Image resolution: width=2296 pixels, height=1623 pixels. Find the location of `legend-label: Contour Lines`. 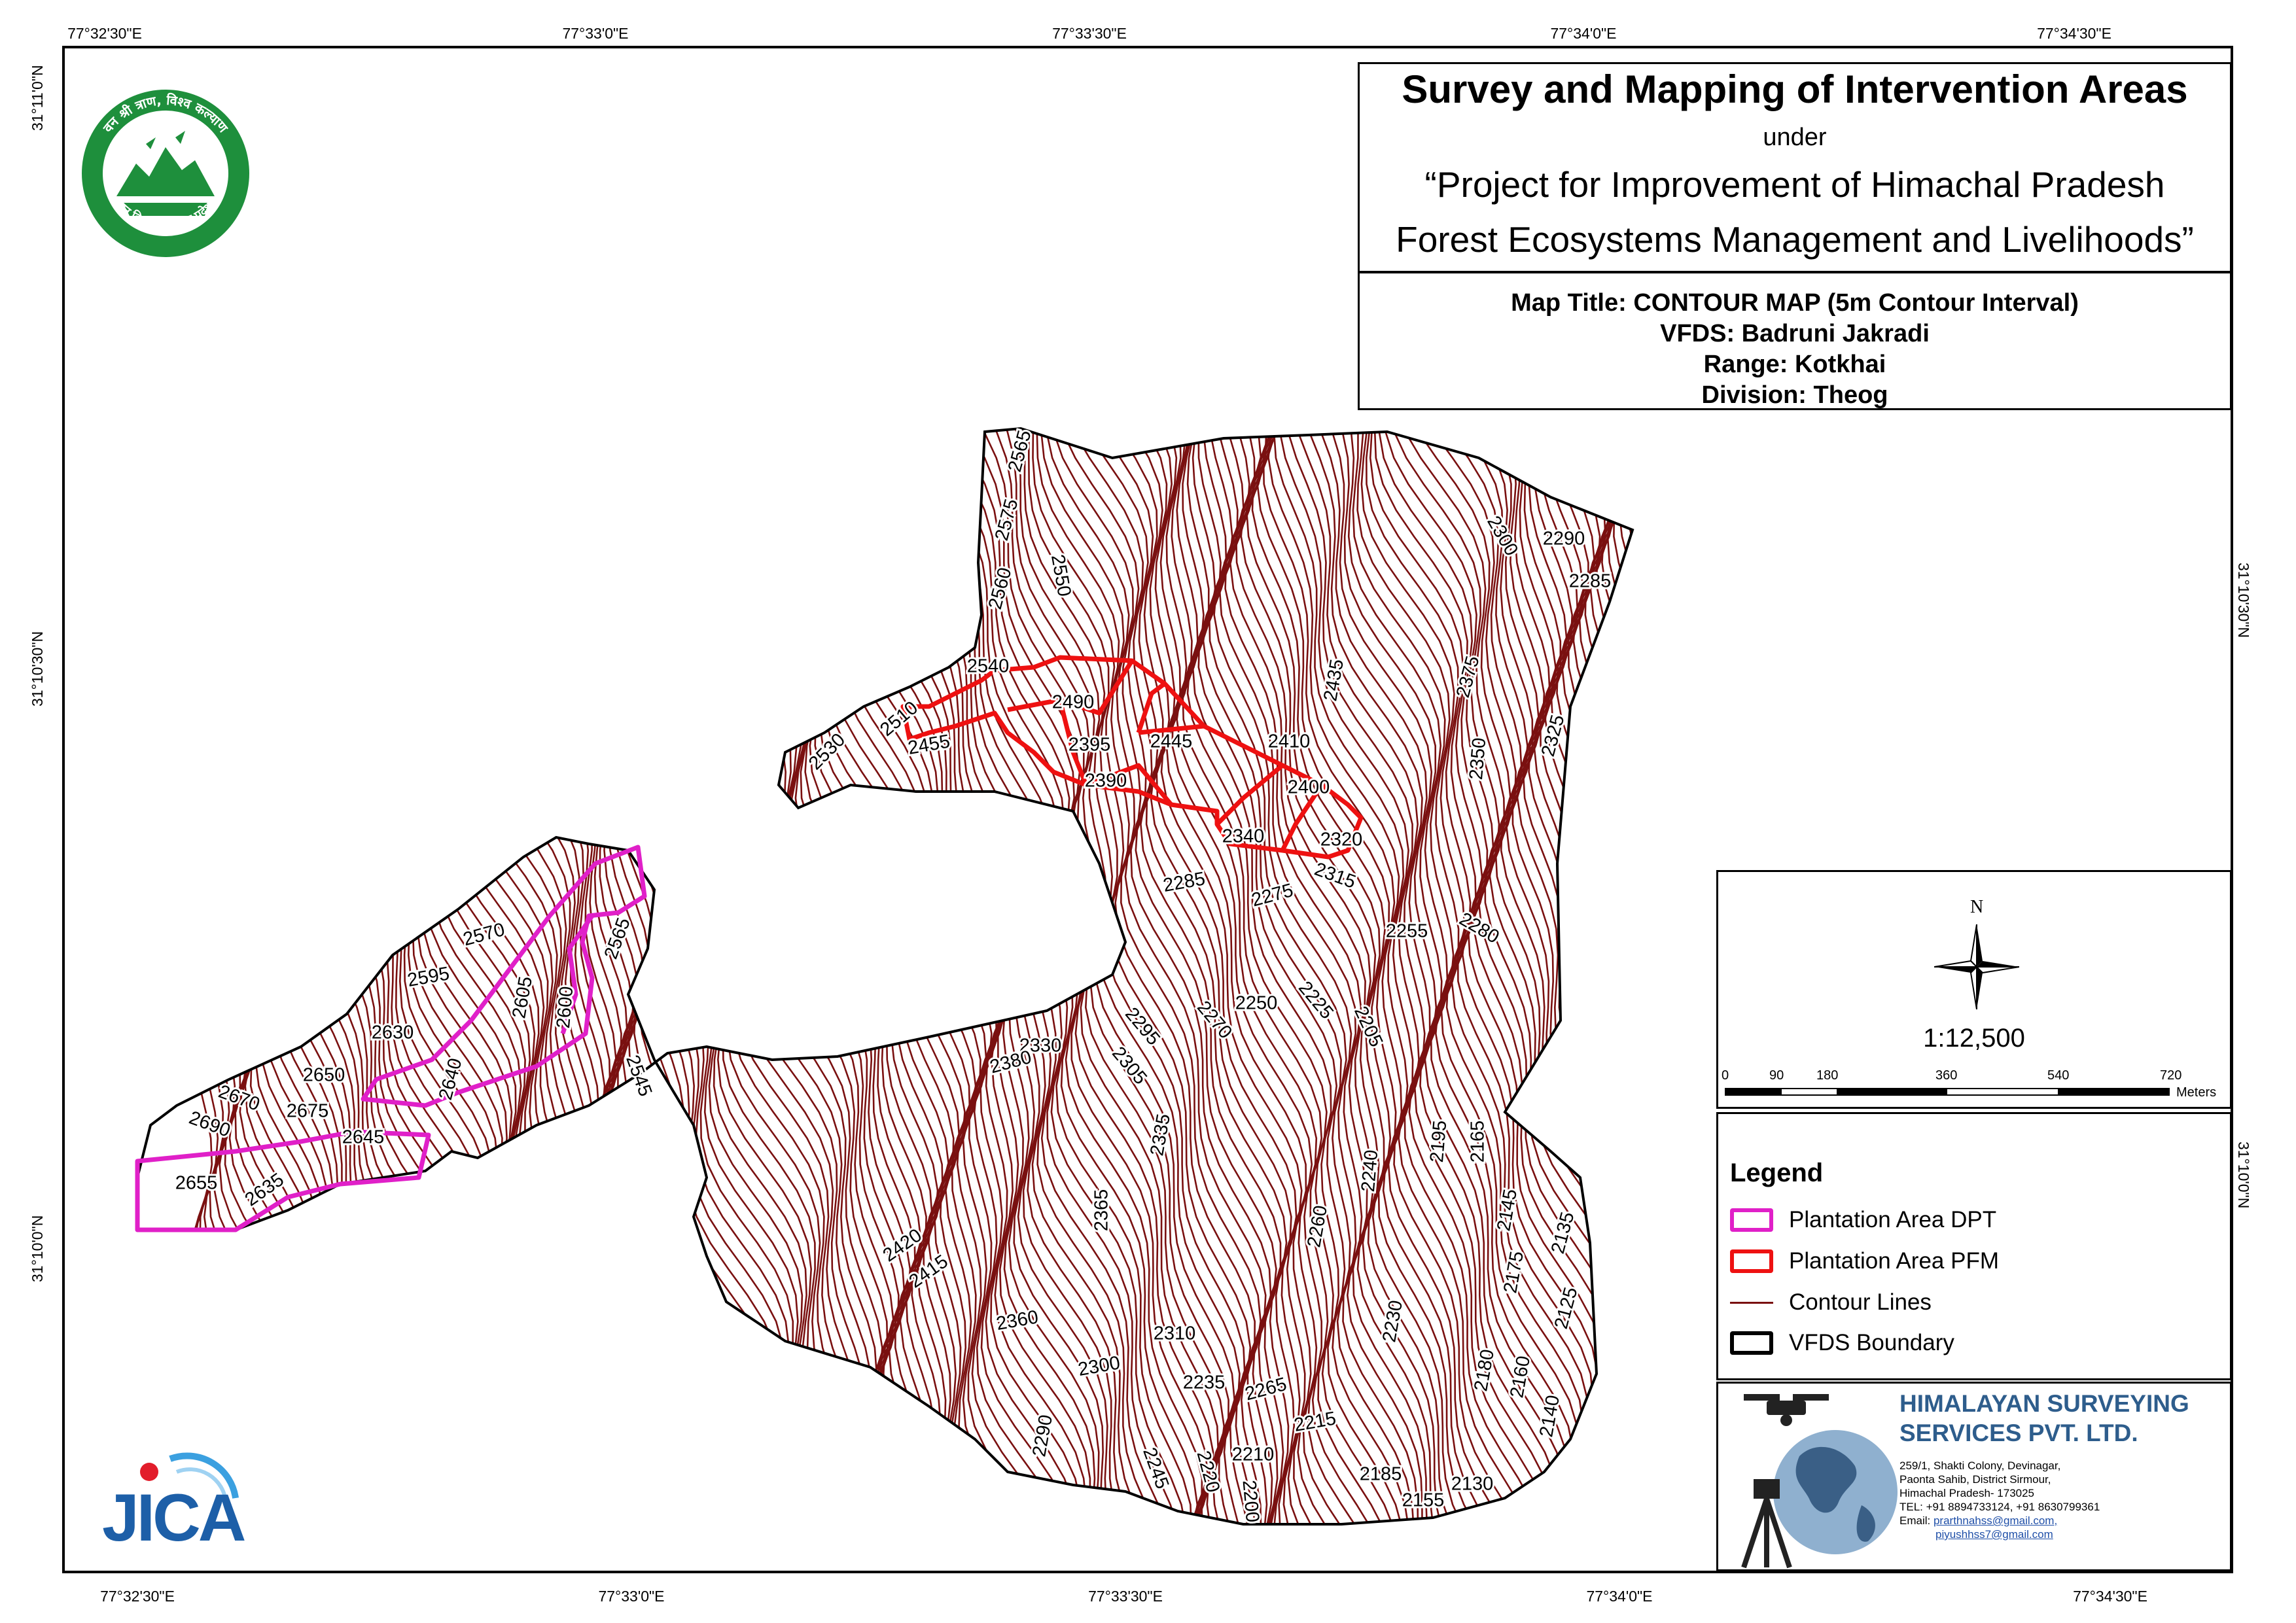

legend-label: Contour Lines is located at coordinates (1861, 1302).